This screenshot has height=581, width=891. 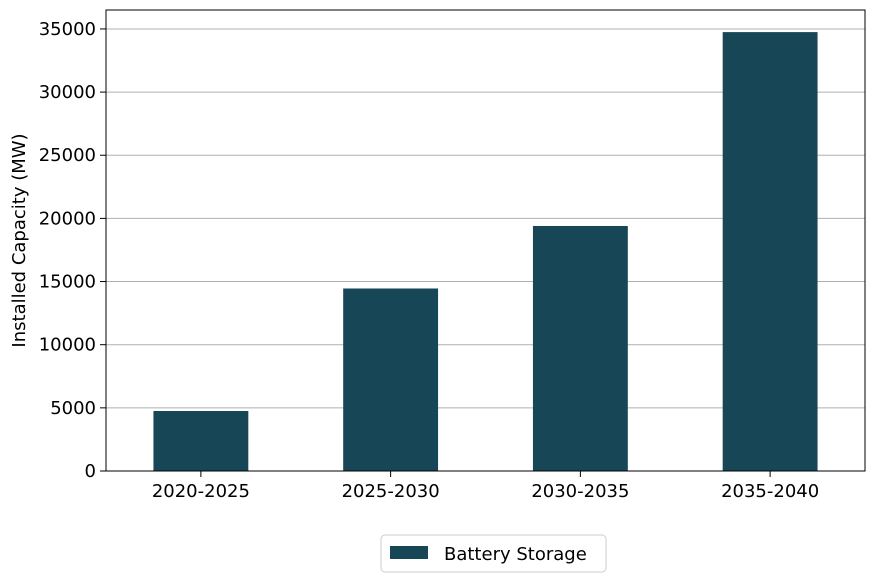 I want to click on y-tick-label: 35000, so click(x=67, y=29).